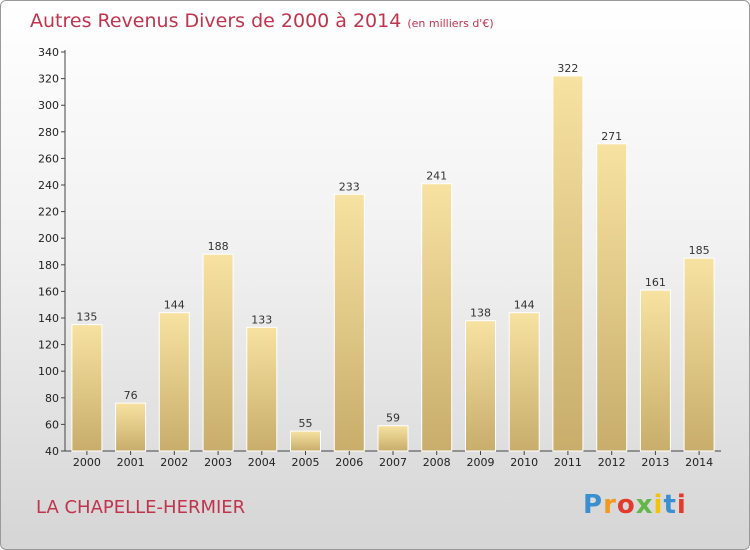 Image resolution: width=750 pixels, height=550 pixels. Describe the element at coordinates (393, 462) in the screenshot. I see `x-tick-label: 2007` at that location.